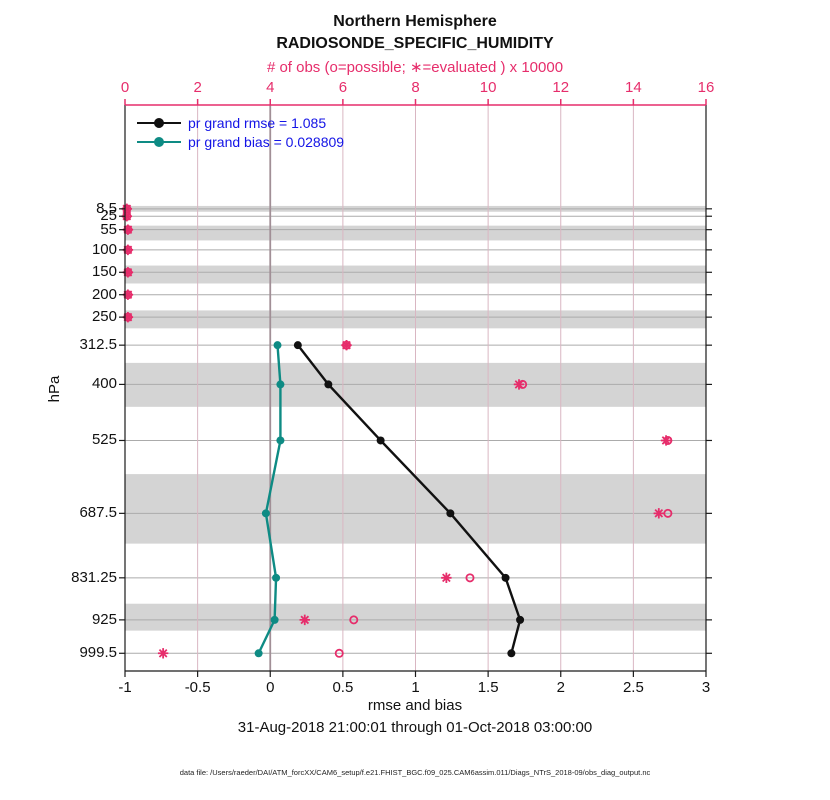 The height and width of the screenshot is (800, 830). I want to click on plot-title-region: Northern Hemisphere, so click(415, 21).